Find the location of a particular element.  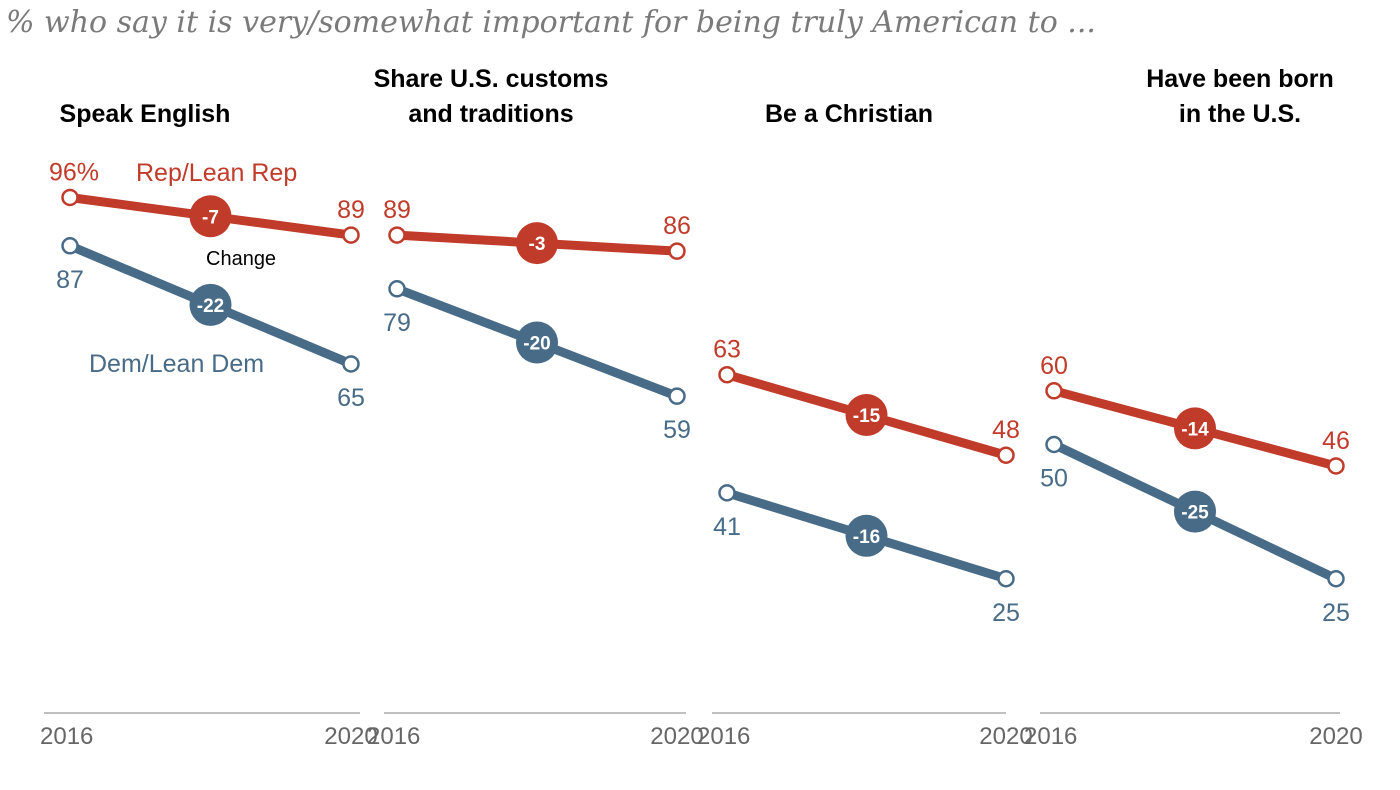

data-label: 87 is located at coordinates (70, 280).